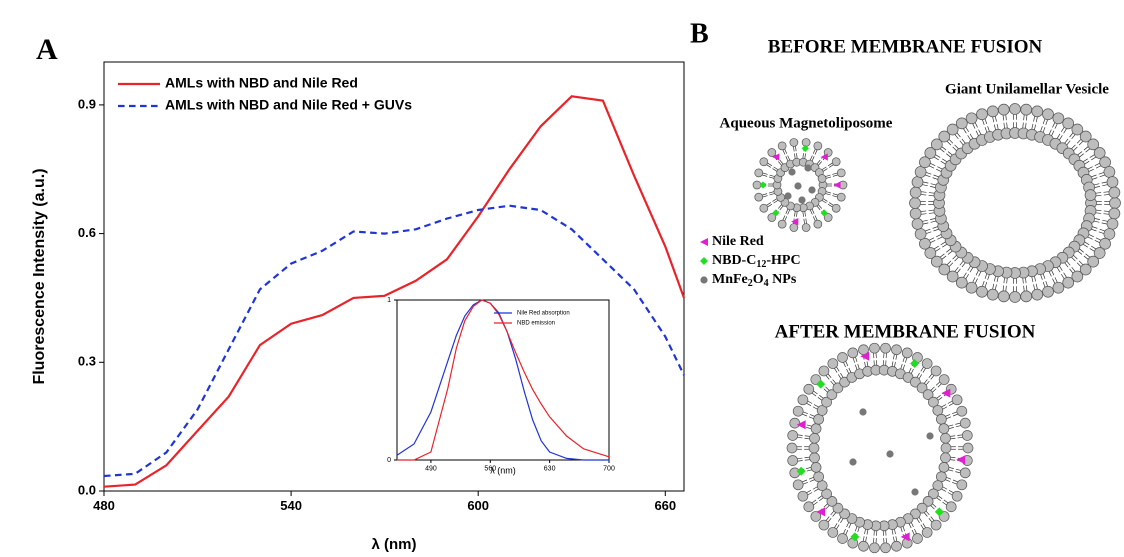  What do you see at coordinates (543, 314) in the screenshot?
I see `legend-label: Nile Red absorption` at bounding box center [543, 314].